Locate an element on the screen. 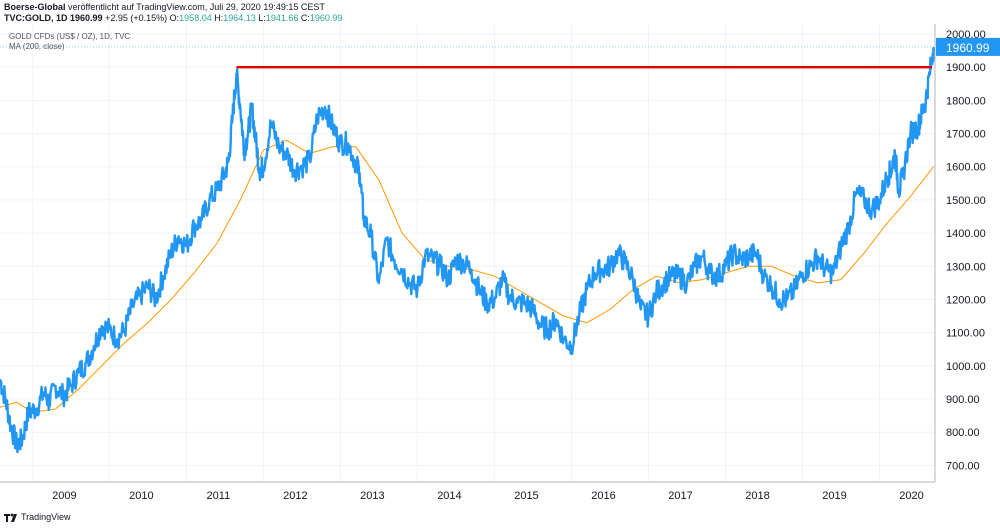 This screenshot has height=528, width=1000. open-label: O: is located at coordinates (174, 18).